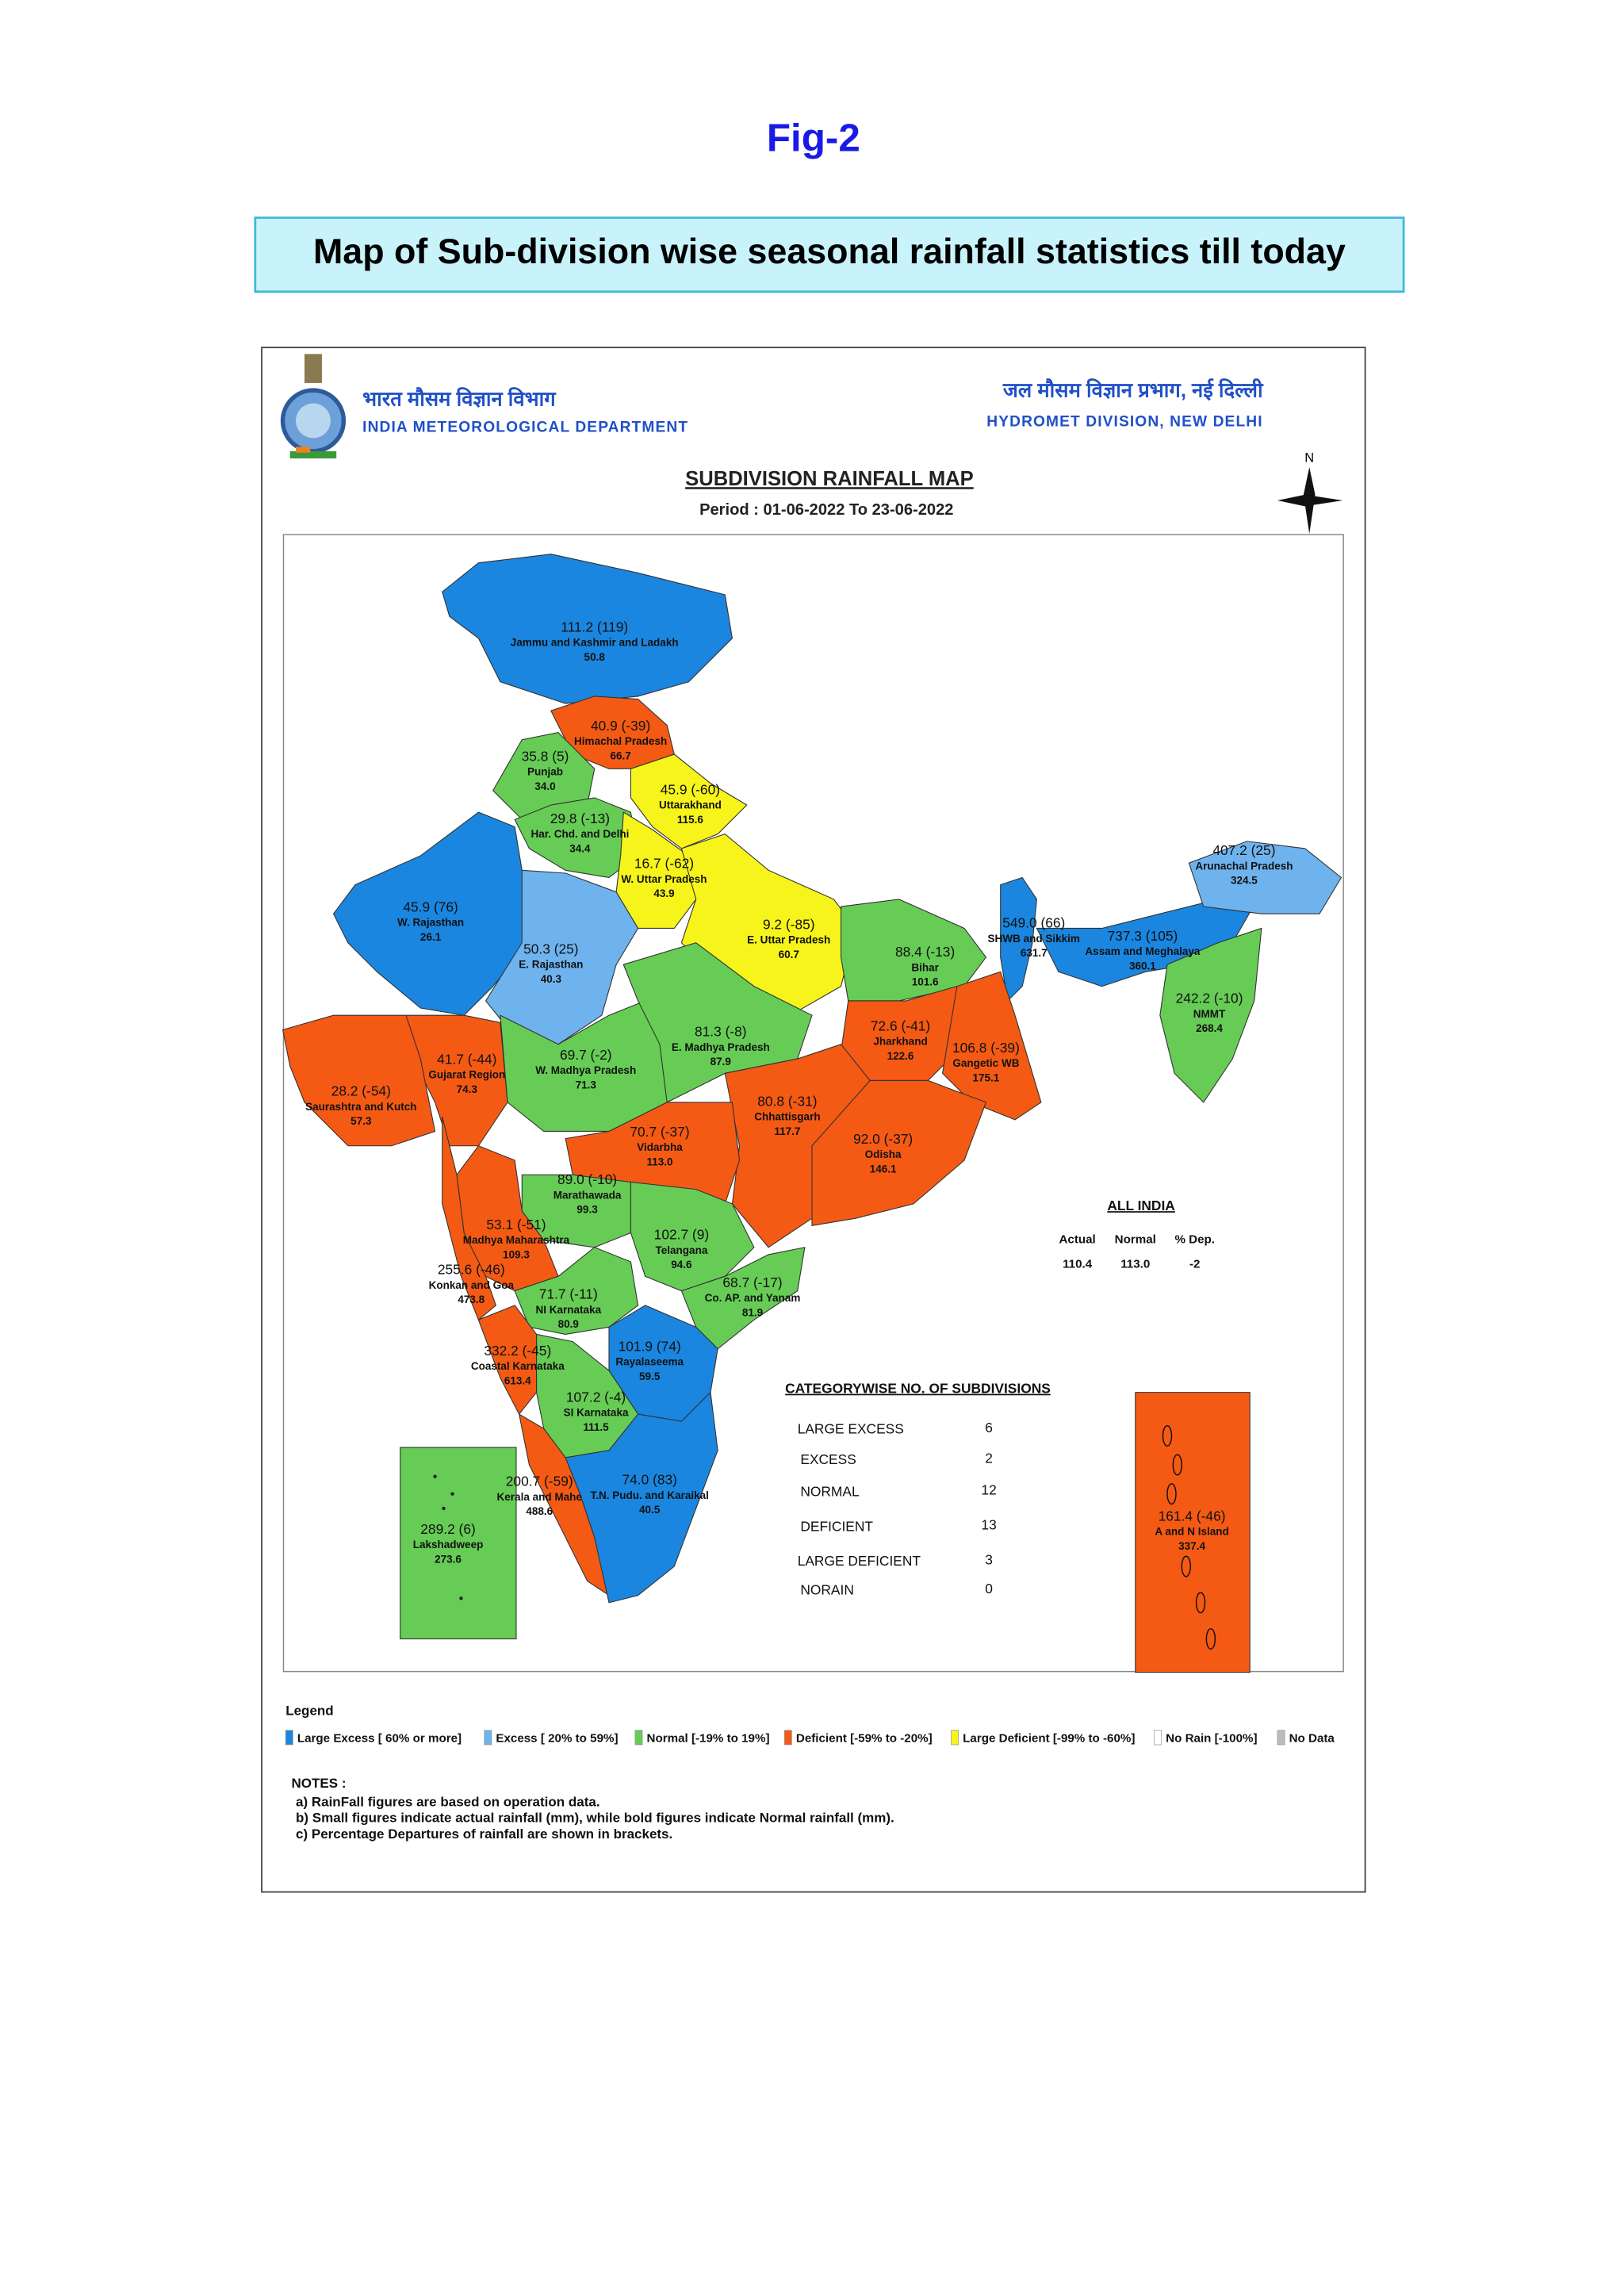 The image size is (1624, 2296). What do you see at coordinates (901, 1056) in the screenshot?
I see `subdivision-normal: 122.6` at bounding box center [901, 1056].